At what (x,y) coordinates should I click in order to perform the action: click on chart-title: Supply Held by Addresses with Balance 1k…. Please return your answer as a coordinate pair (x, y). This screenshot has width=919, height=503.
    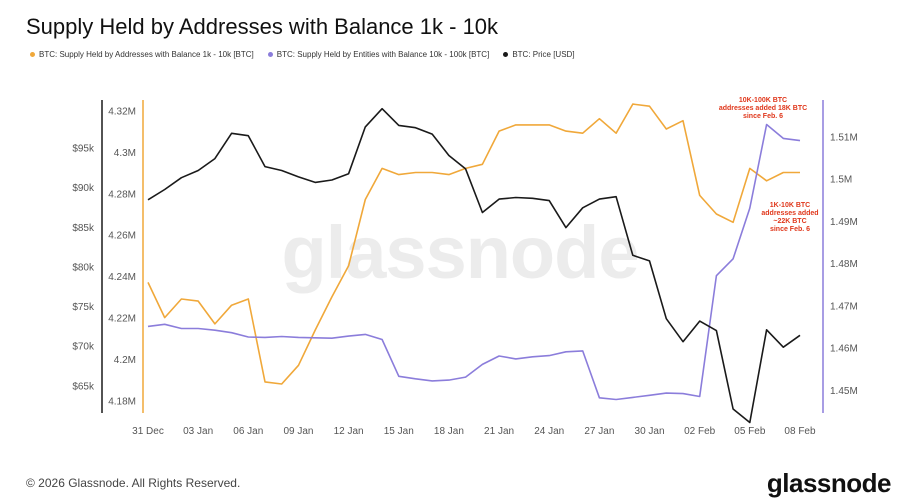
    Looking at the image, I should click on (262, 26).